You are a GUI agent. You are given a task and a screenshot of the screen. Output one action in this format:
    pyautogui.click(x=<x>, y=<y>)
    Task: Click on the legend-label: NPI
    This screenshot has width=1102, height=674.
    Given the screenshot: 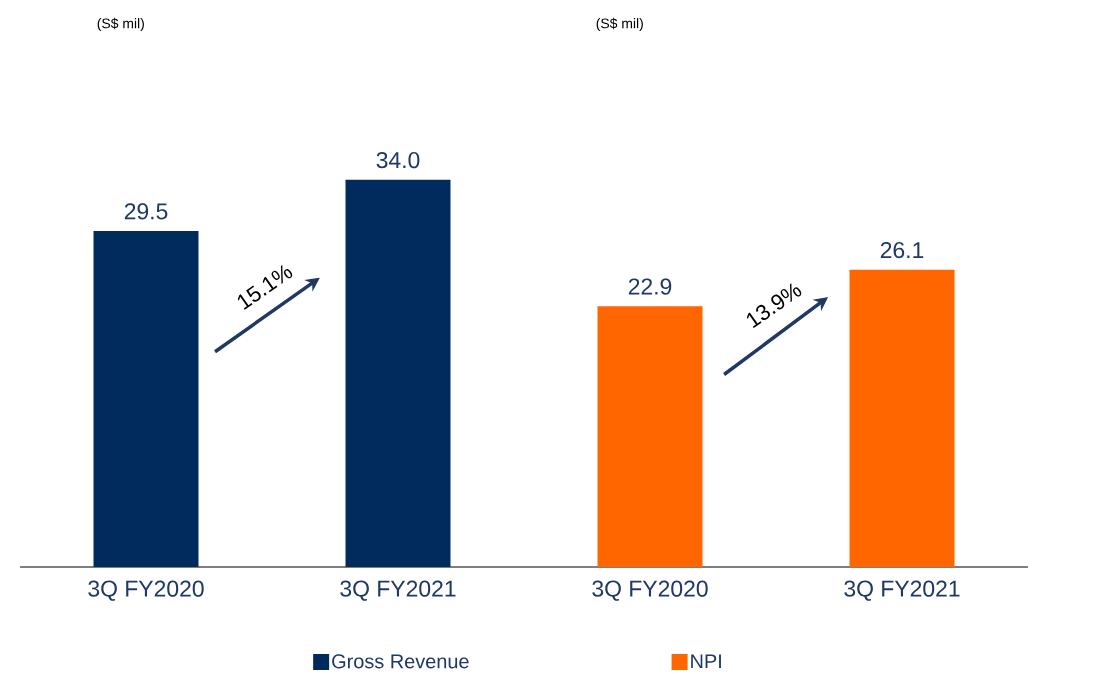 What is the action you would take?
    pyautogui.click(x=706, y=661)
    